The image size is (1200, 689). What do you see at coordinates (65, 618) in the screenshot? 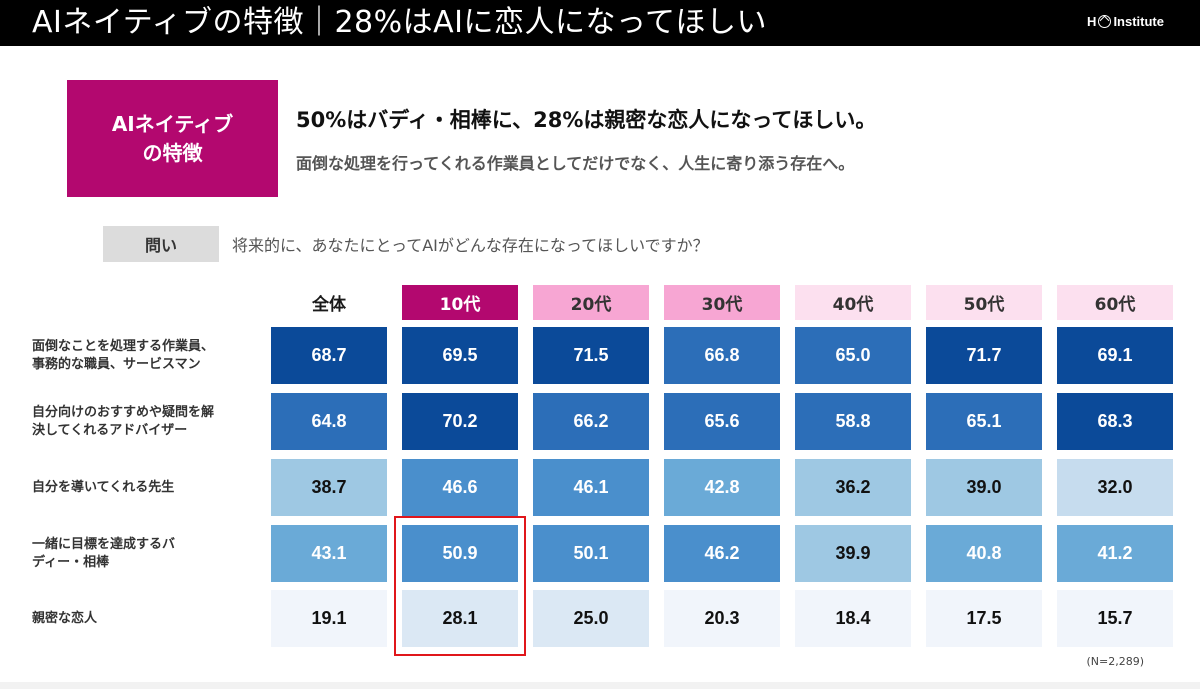
I see `row-label: 親密な恋人` at bounding box center [65, 618].